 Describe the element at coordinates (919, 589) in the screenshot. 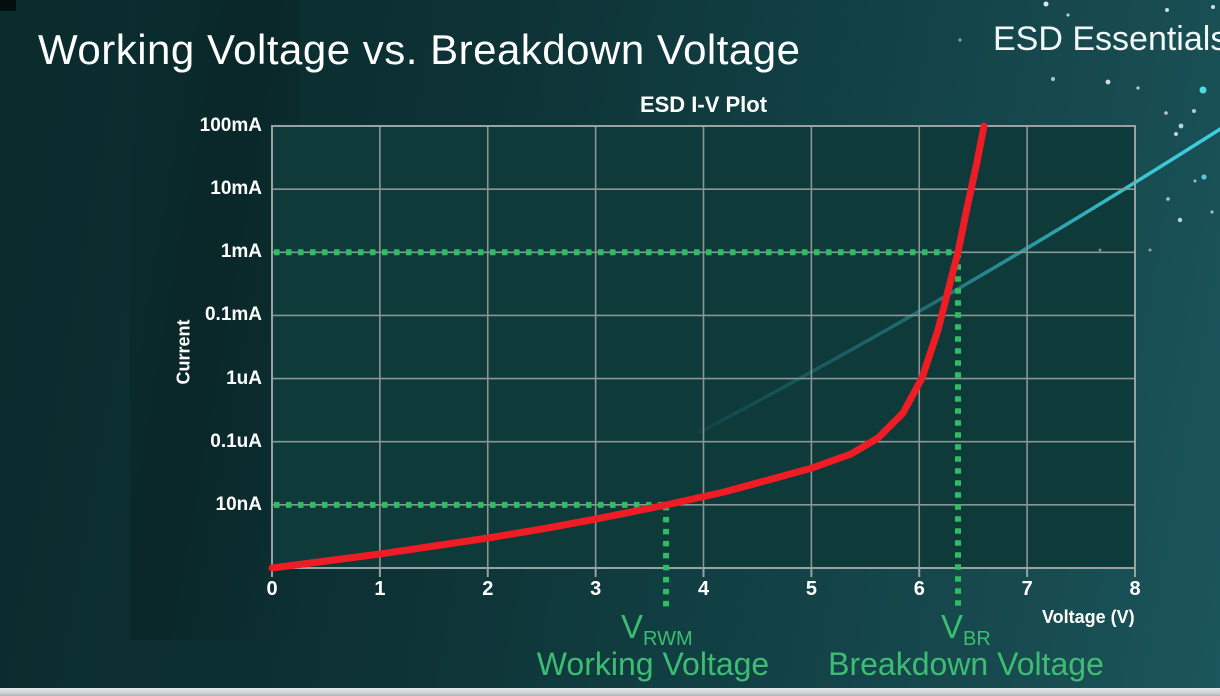

I see `x-tick-label: 6` at that location.